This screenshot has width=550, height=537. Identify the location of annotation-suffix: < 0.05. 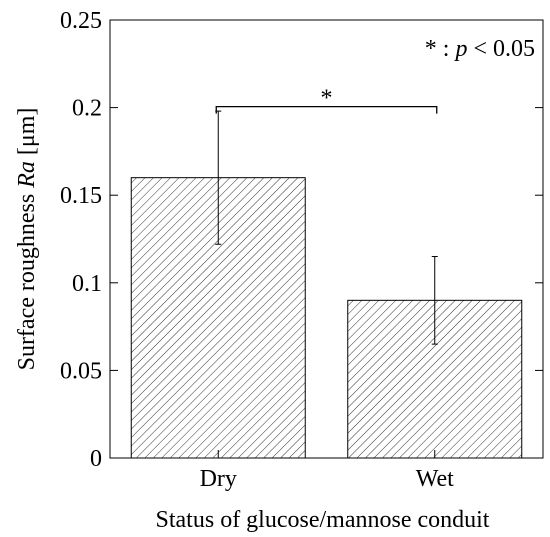
(501, 49).